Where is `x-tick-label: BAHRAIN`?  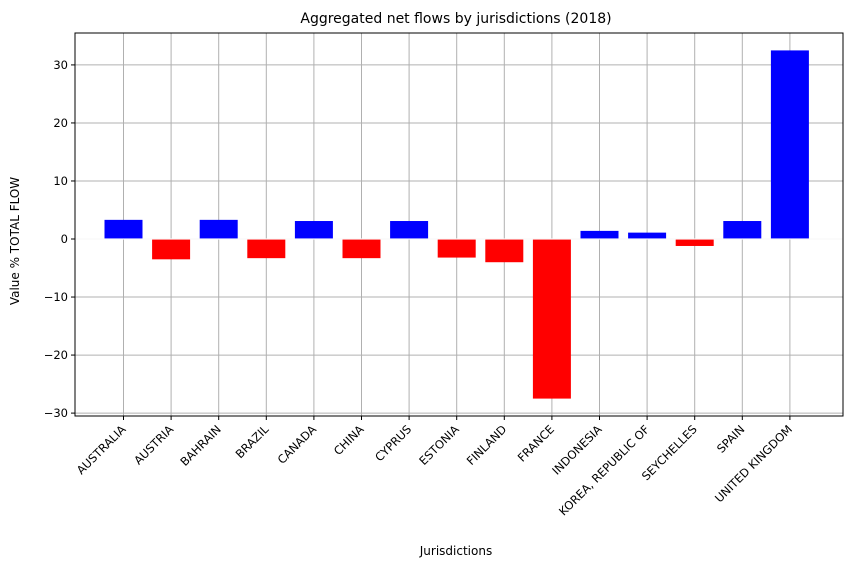 x-tick-label: BAHRAIN is located at coordinates (200, 445).